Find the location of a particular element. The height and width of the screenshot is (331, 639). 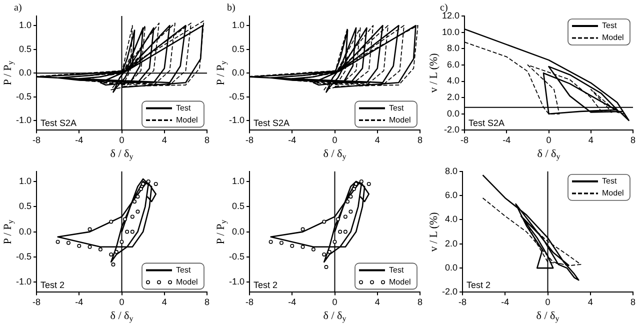

chart-title: c) is located at coordinates (444, 8).